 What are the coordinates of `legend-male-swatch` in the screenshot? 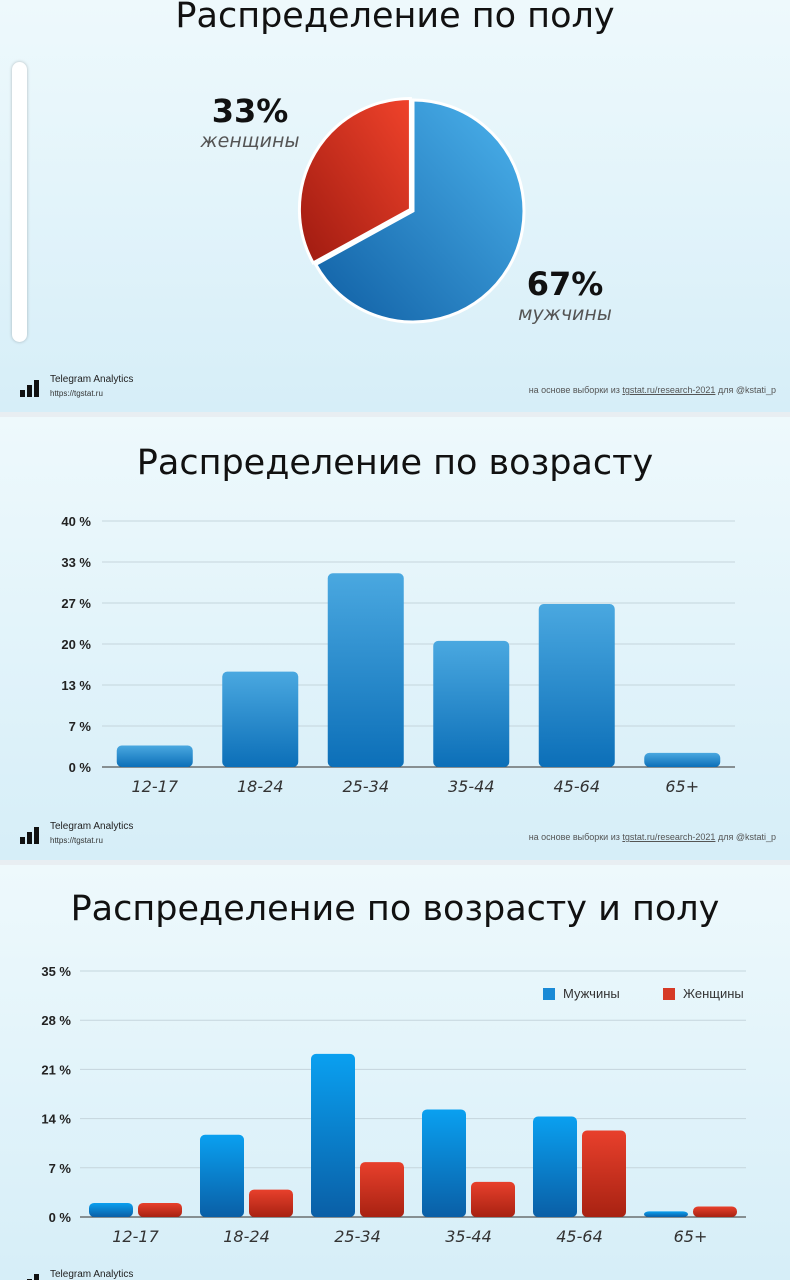 It's located at (549, 993).